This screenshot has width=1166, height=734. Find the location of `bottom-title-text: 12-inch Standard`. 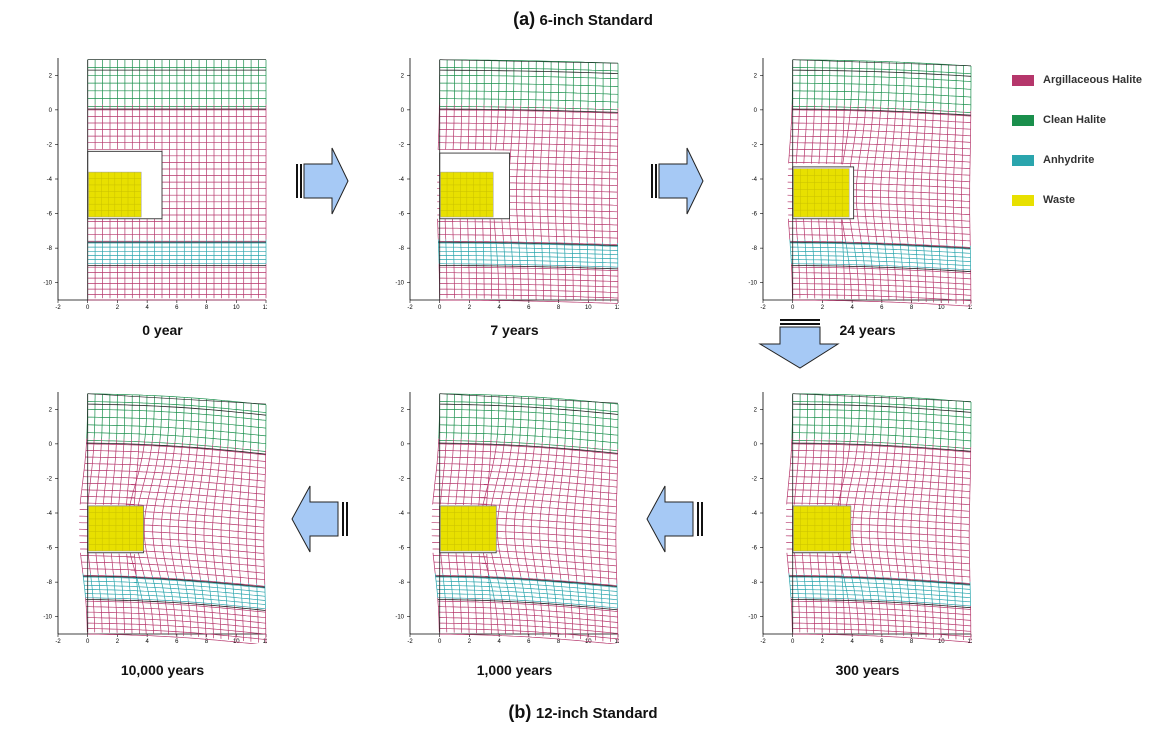

bottom-title-text: 12-inch Standard is located at coordinates (596, 713).